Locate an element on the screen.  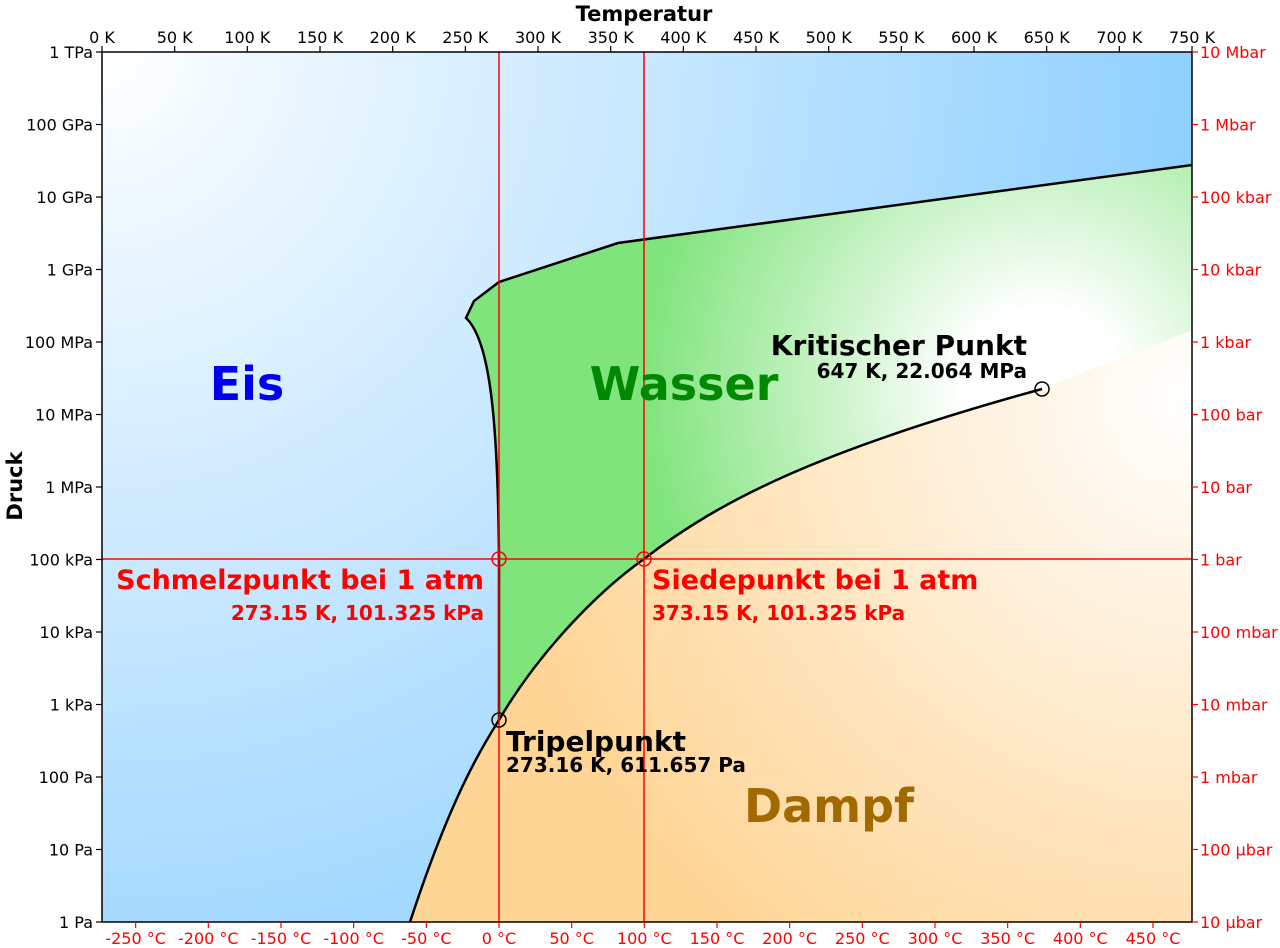
top-axis-title: Temperatur is located at coordinates (644, 14).